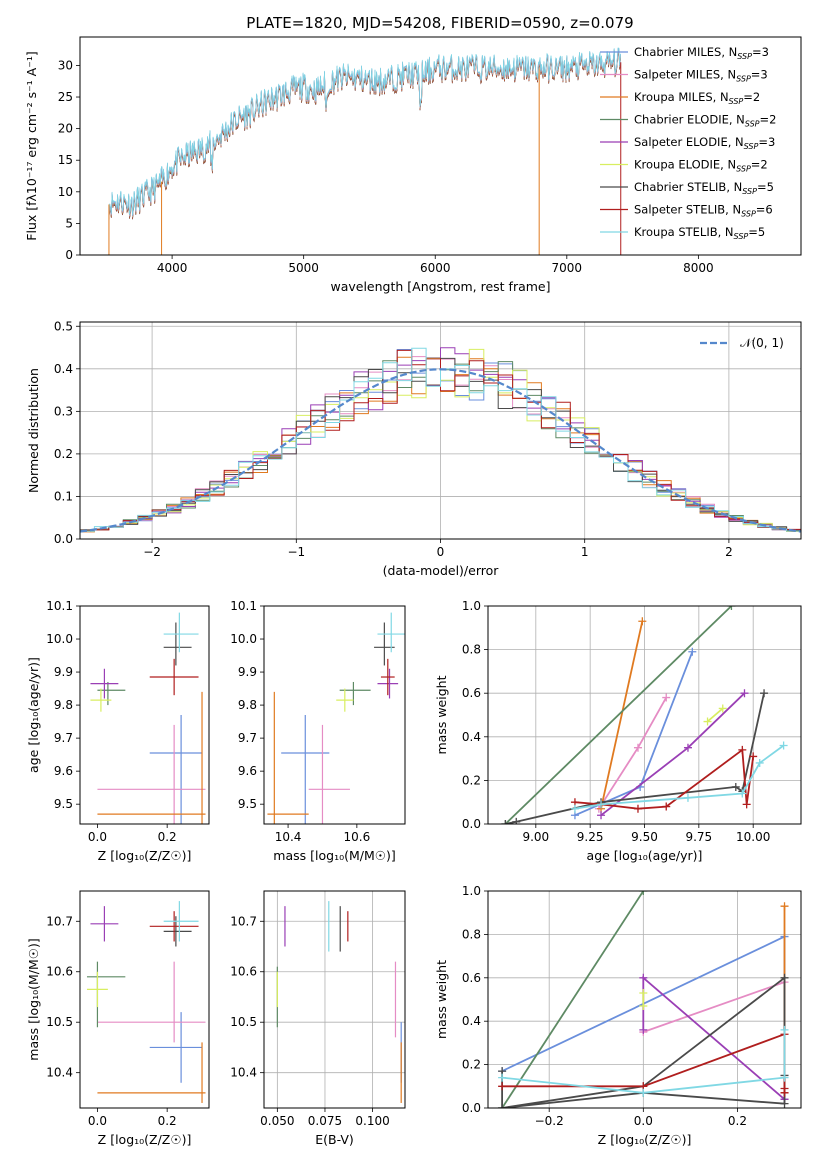 The height and width of the screenshot is (1170, 819). Describe the element at coordinates (69, 255) in the screenshot. I see `y-tick-label: 0` at that location.